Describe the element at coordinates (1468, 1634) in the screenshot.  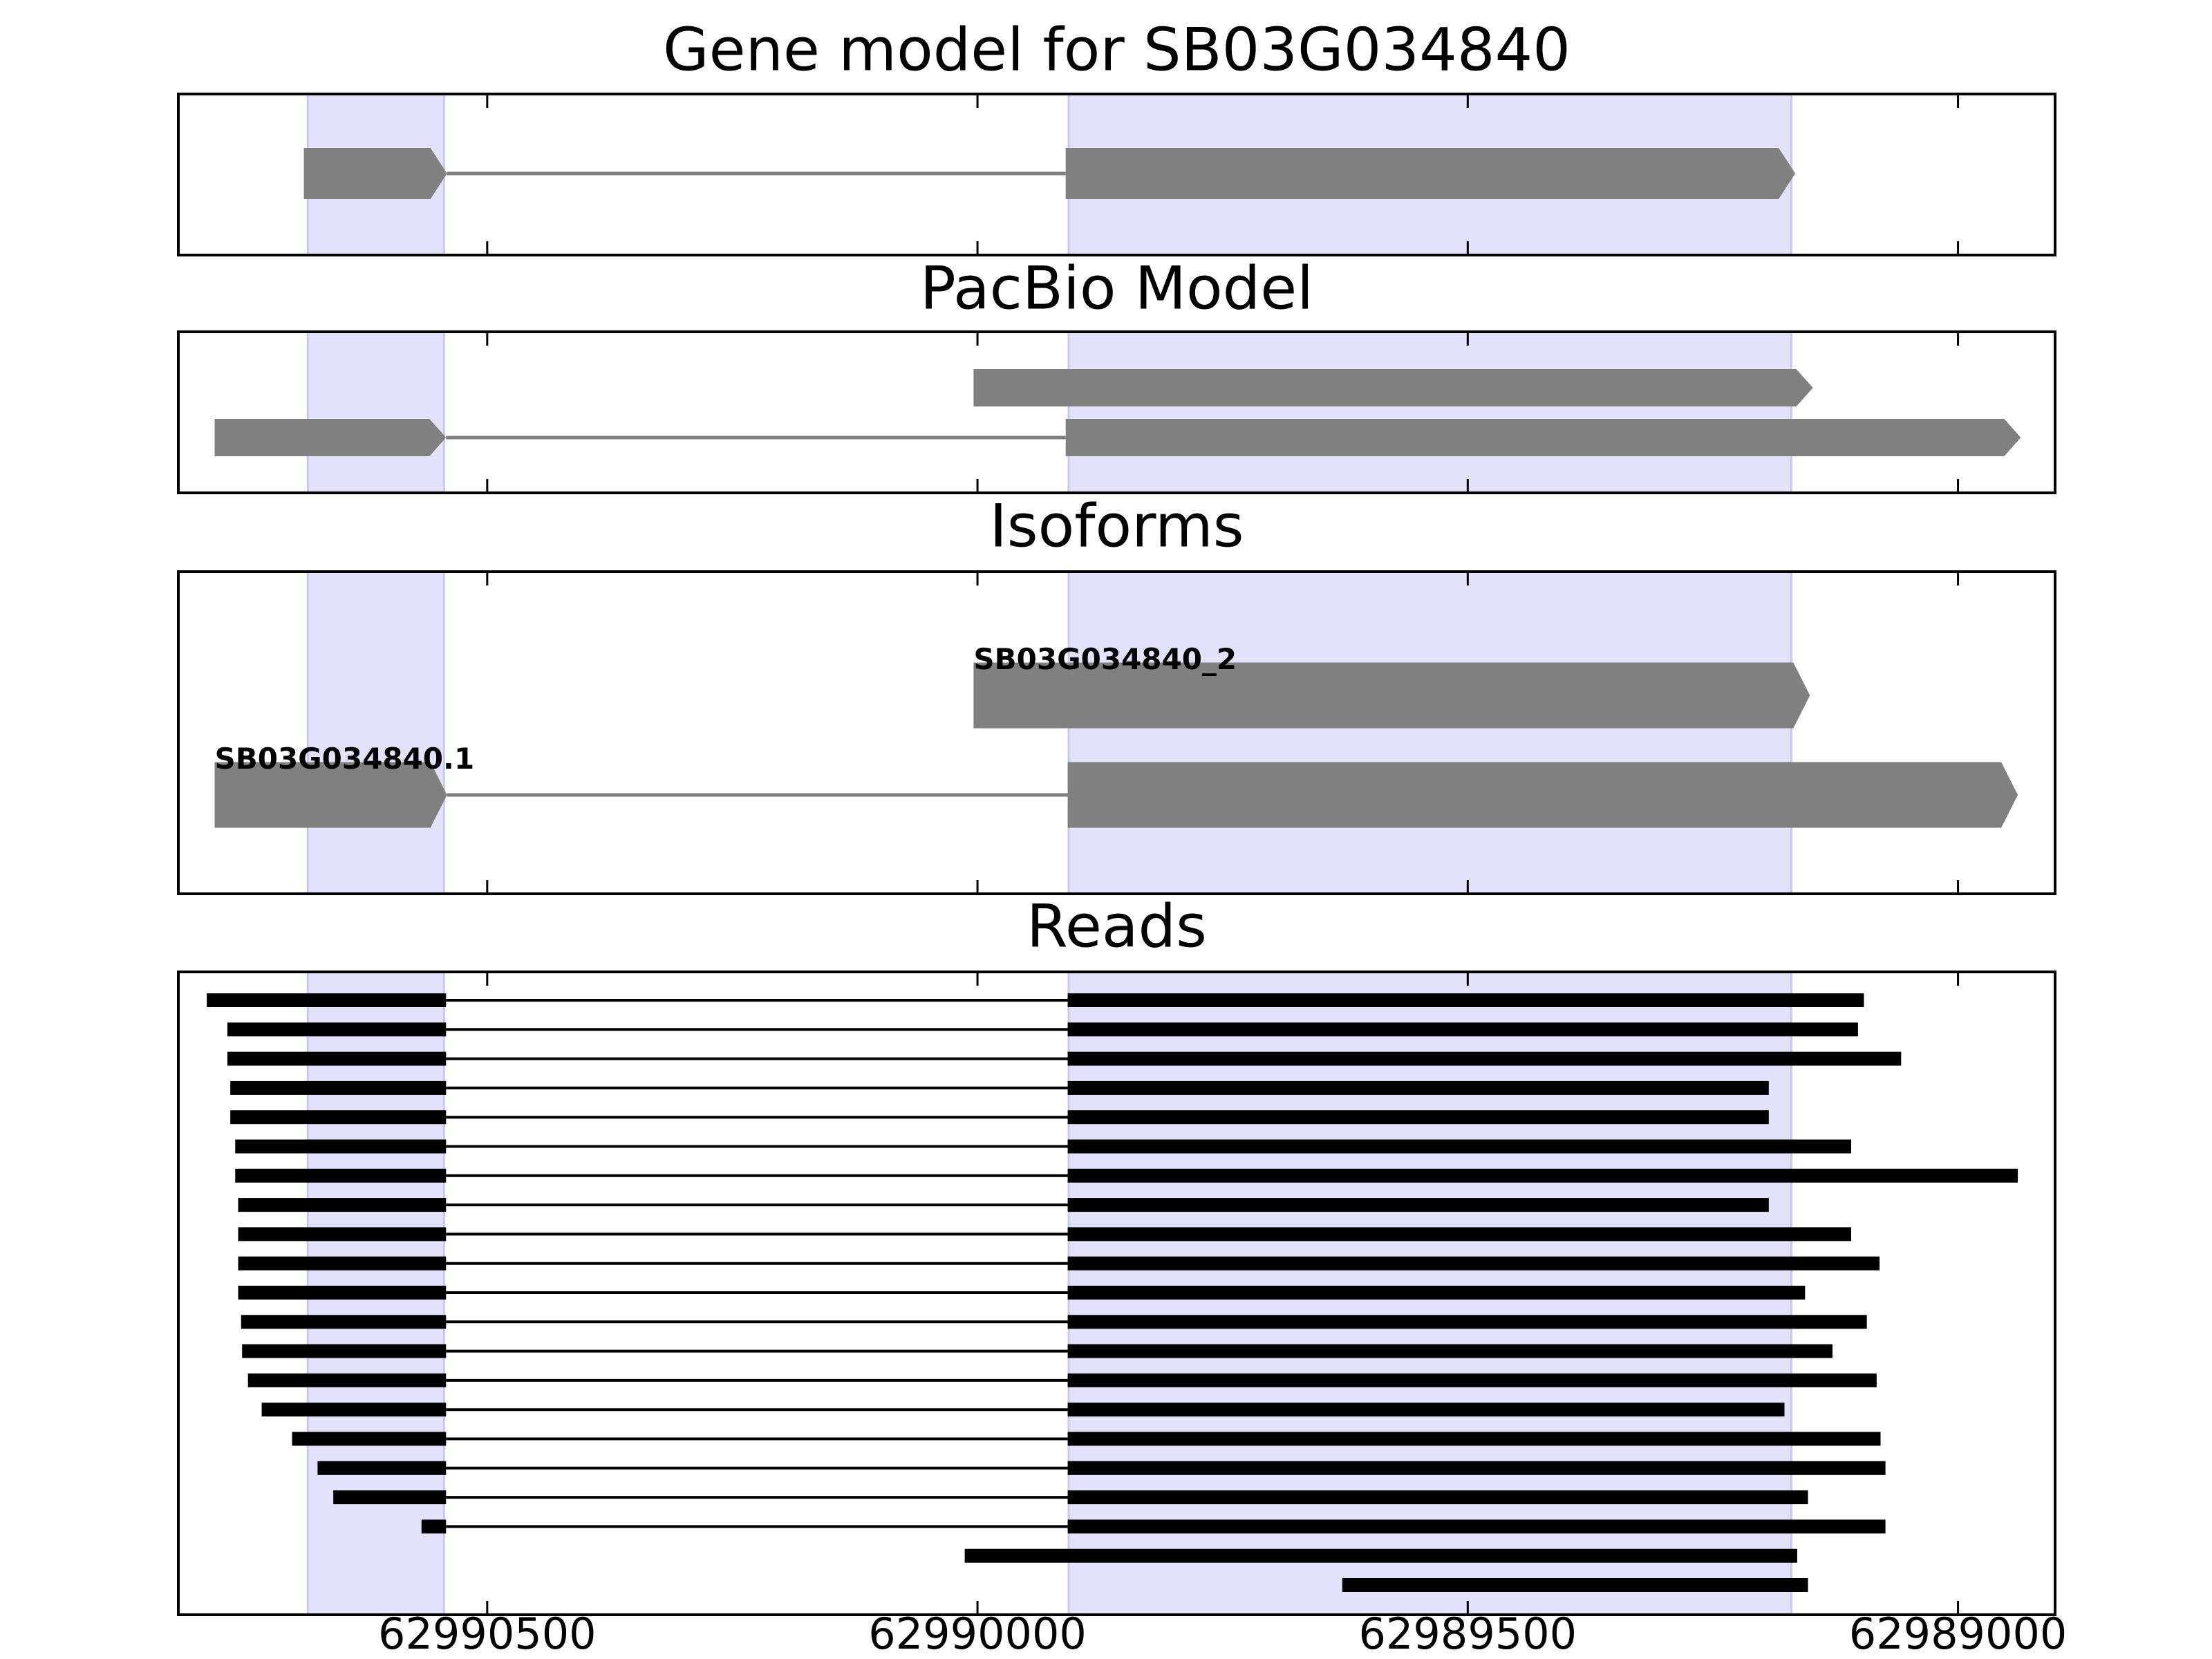
I see `x-tick-label: 62989500` at that location.